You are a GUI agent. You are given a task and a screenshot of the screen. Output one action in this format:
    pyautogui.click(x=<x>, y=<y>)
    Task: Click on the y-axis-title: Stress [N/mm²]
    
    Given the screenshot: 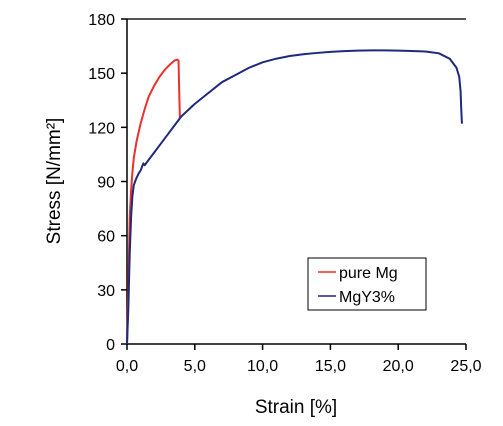 What is the action you would take?
    pyautogui.click(x=54, y=181)
    